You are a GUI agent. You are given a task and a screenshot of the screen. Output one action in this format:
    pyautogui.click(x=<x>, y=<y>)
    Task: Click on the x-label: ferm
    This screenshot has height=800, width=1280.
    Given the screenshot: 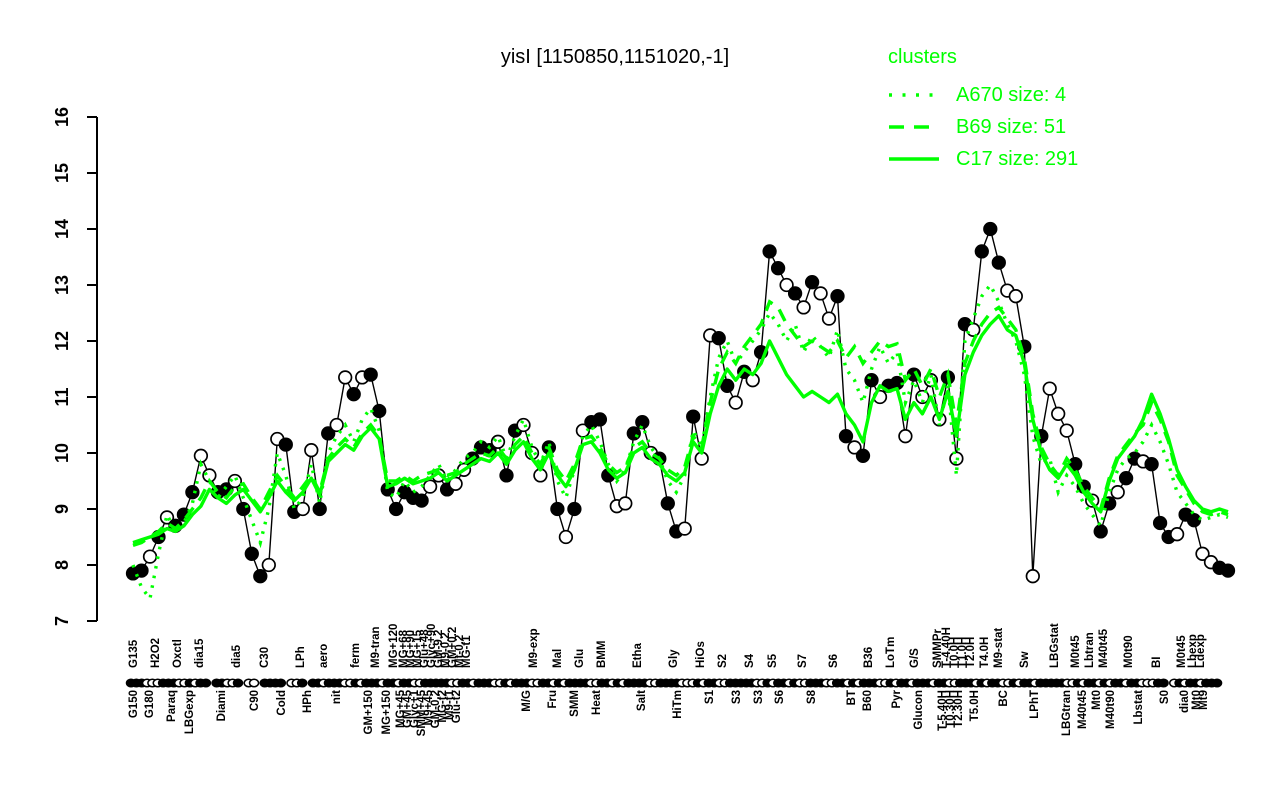 What is the action you would take?
    pyautogui.click(x=356, y=655)
    